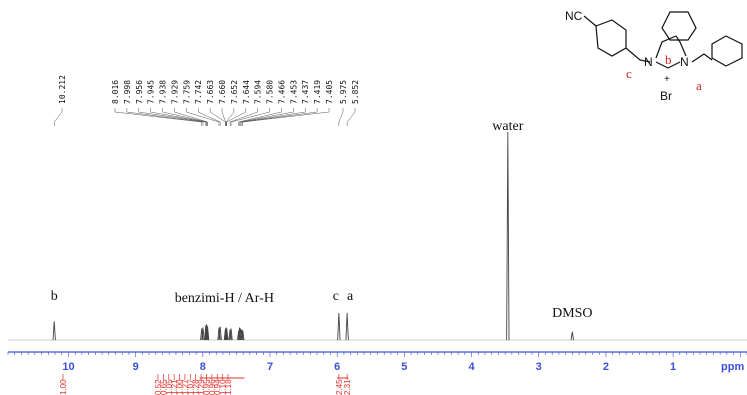  Describe the element at coordinates (732, 367) in the screenshot. I see `x-axis-label: ppm` at that location.